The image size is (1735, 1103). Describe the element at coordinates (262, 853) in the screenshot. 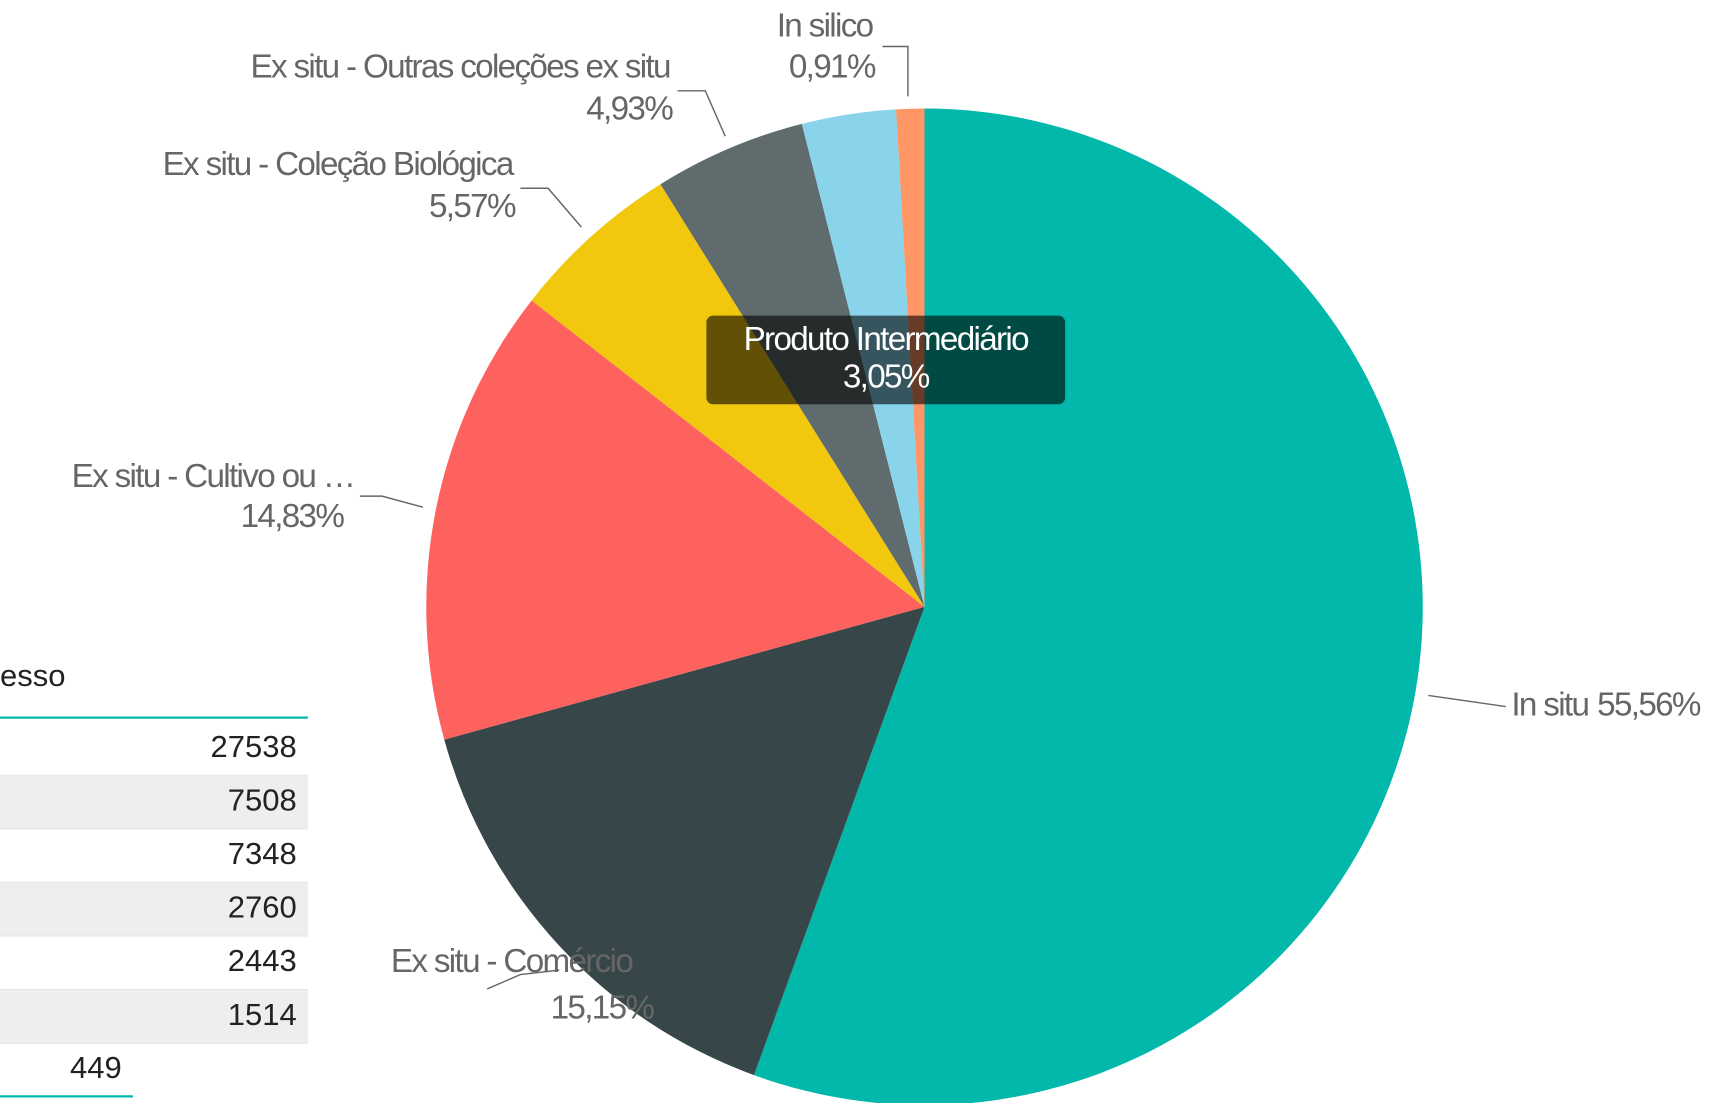

I see `table-cell: 7348` at that location.